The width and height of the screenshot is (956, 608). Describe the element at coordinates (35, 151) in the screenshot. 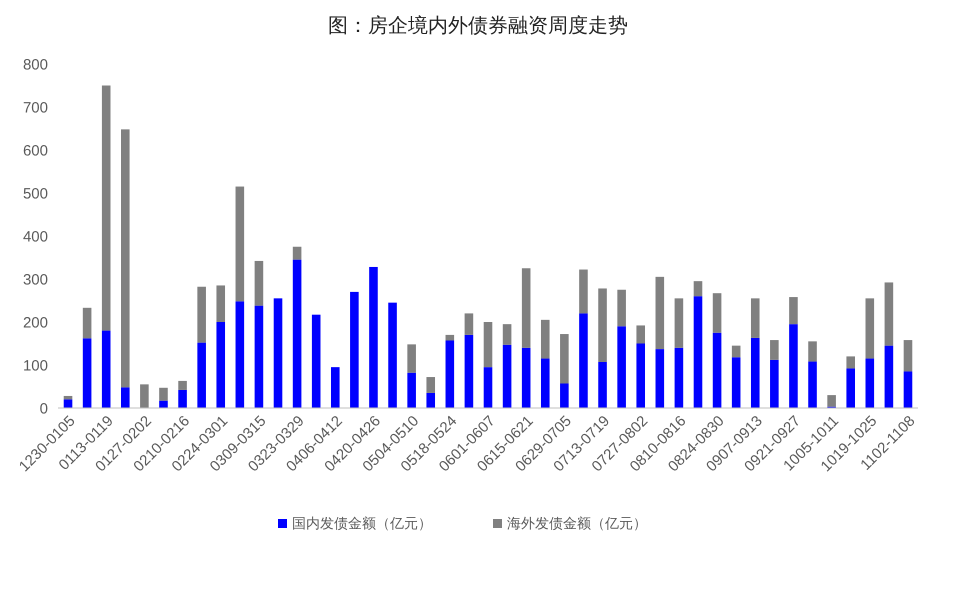

I see `y-tick-label: 600` at that location.